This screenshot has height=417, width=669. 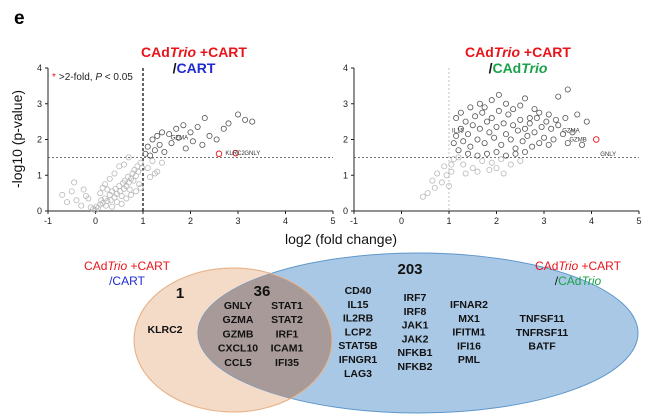 I want to click on gene-name: IFNAR2, so click(x=469, y=305).